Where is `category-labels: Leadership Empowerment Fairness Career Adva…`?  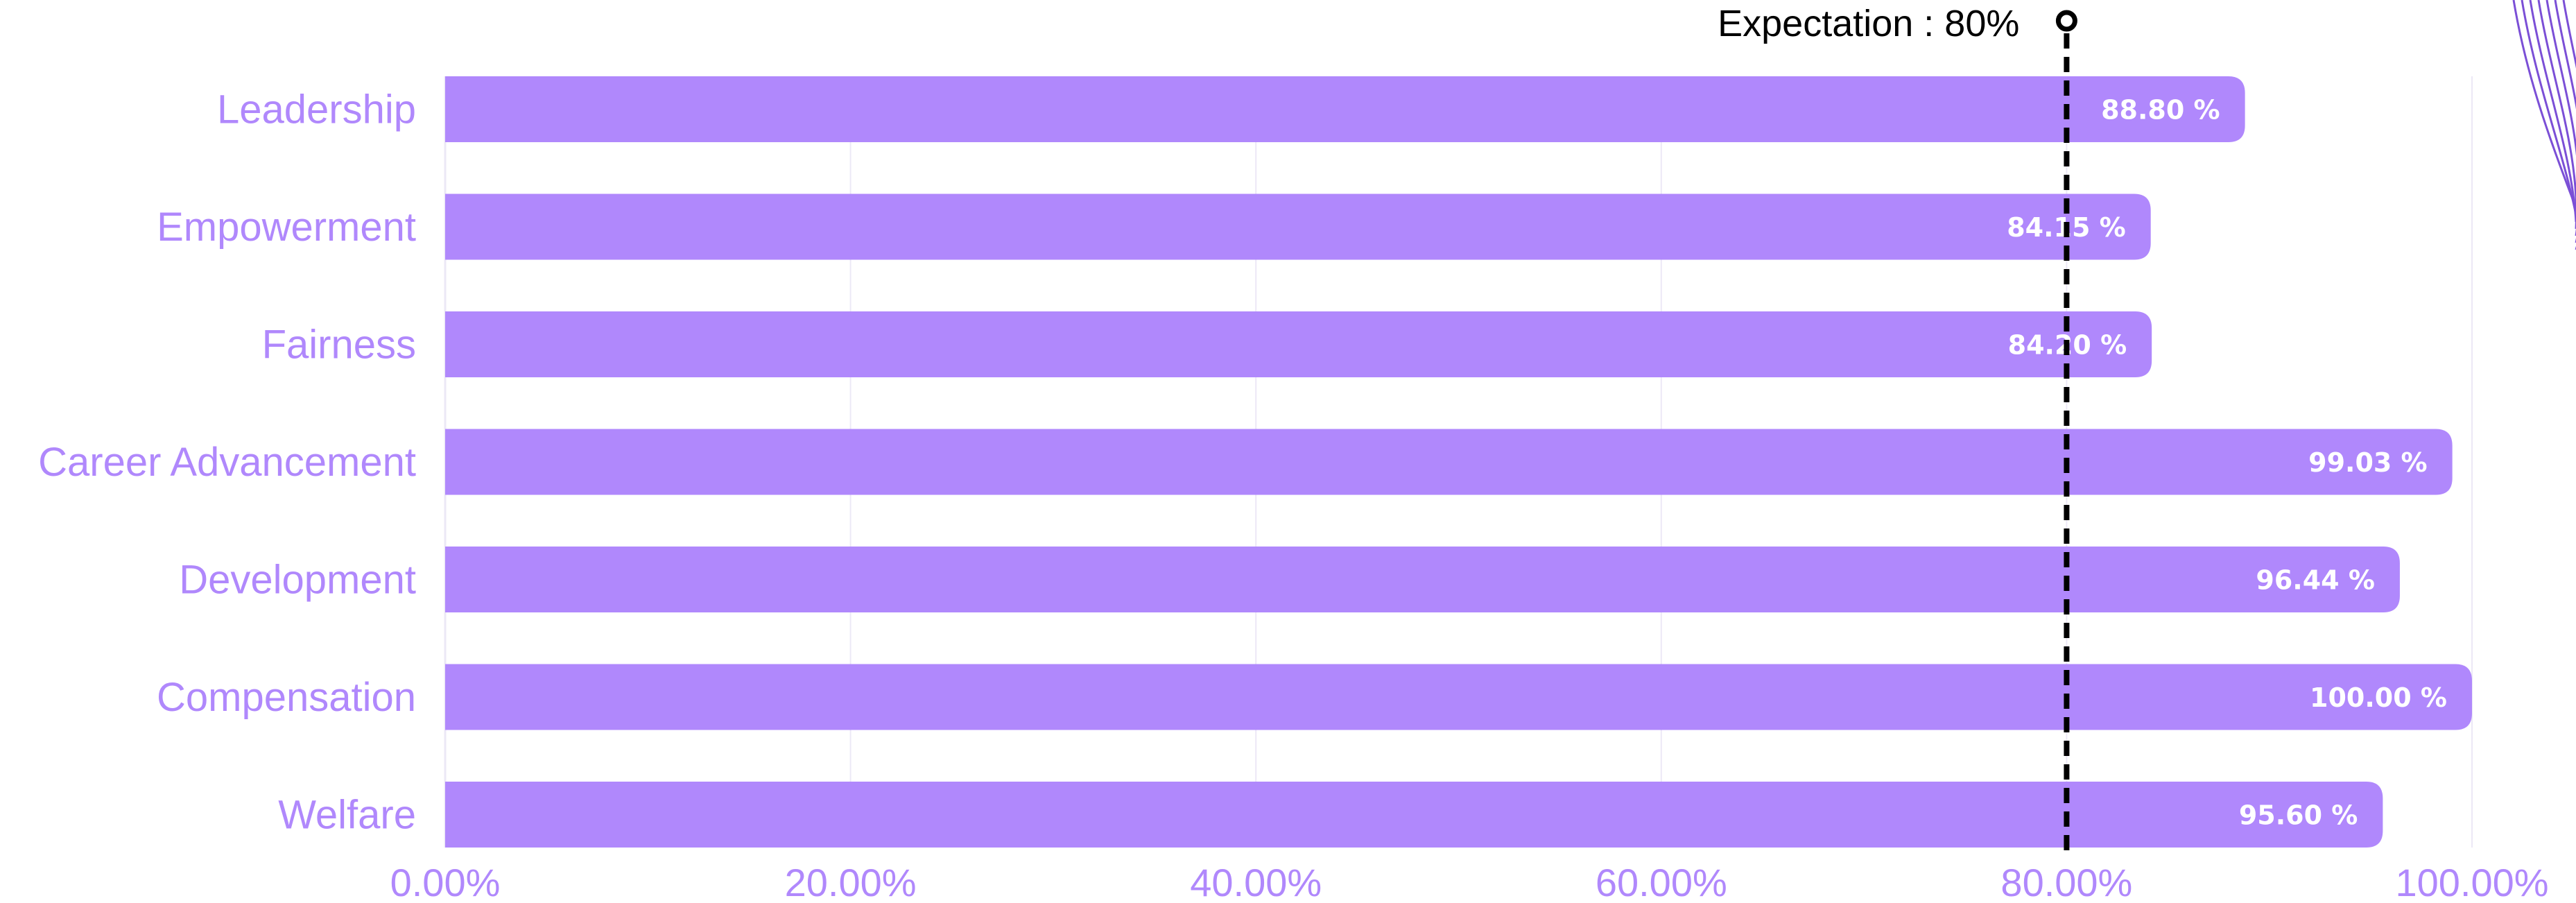 category-labels: Leadership Empowerment Fairness Career Adva… is located at coordinates (227, 462).